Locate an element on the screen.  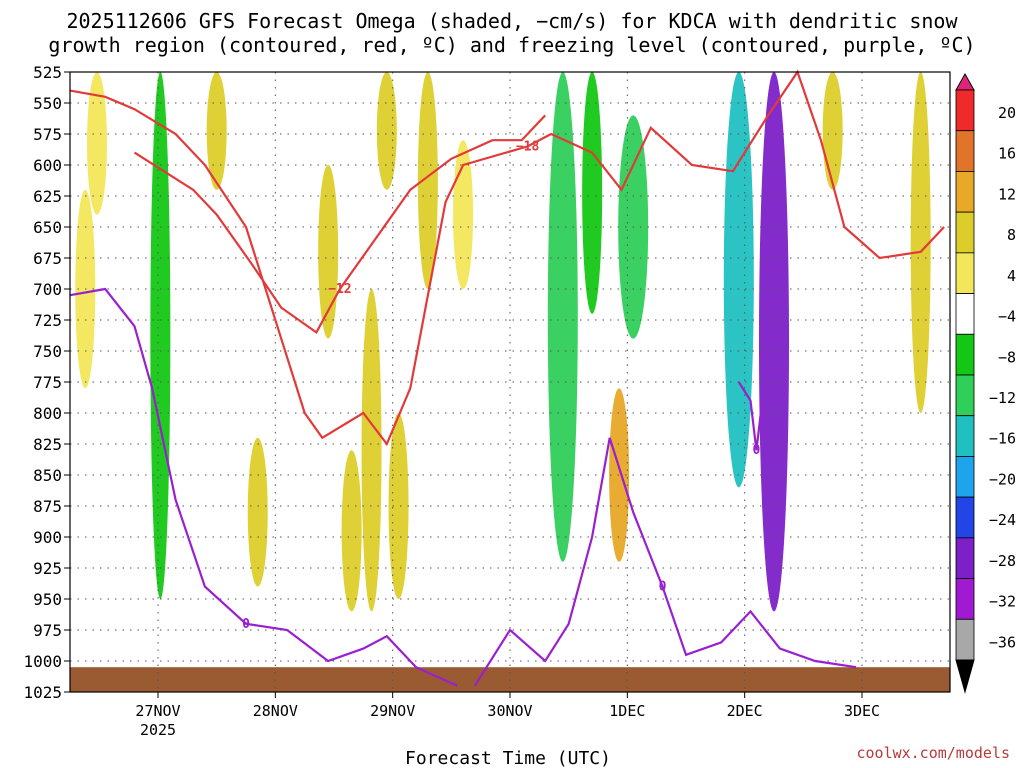
y-tick-label-7: 700 is located at coordinates (47, 289).